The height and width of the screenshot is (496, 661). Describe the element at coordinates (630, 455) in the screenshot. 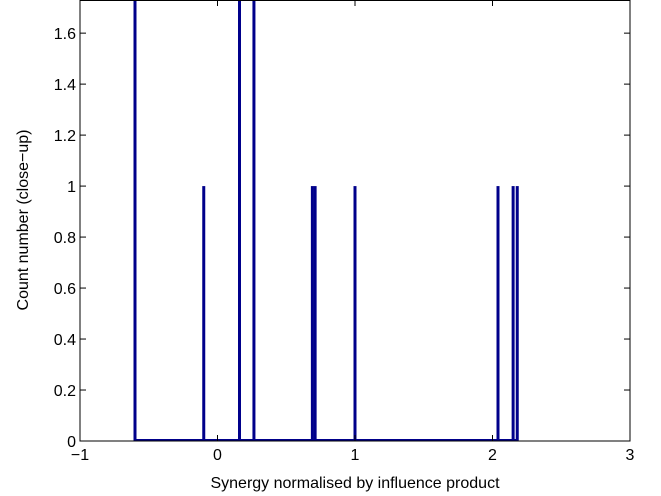

I see `x-tick-label: 3` at that location.